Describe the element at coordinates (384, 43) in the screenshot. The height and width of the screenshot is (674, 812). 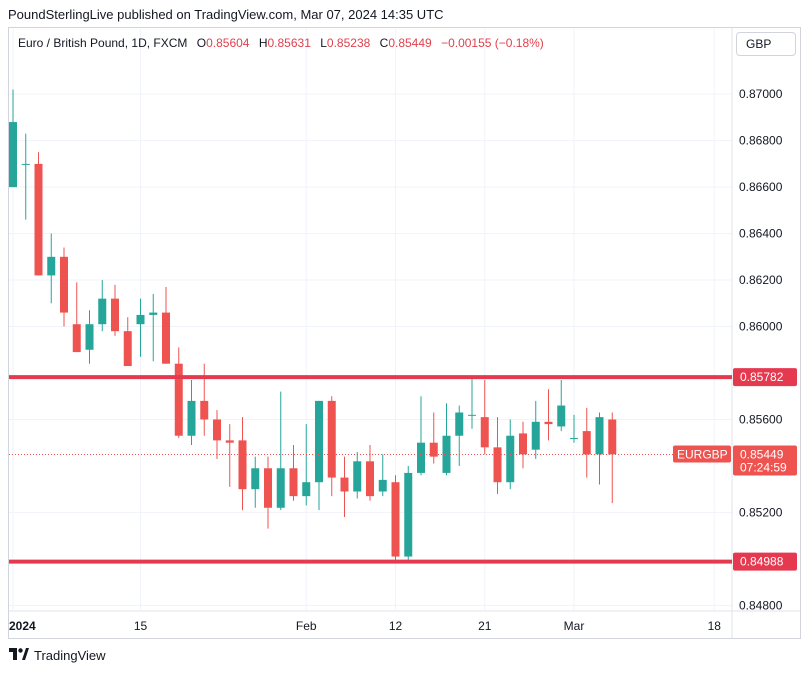
I see `close-label: C` at that location.